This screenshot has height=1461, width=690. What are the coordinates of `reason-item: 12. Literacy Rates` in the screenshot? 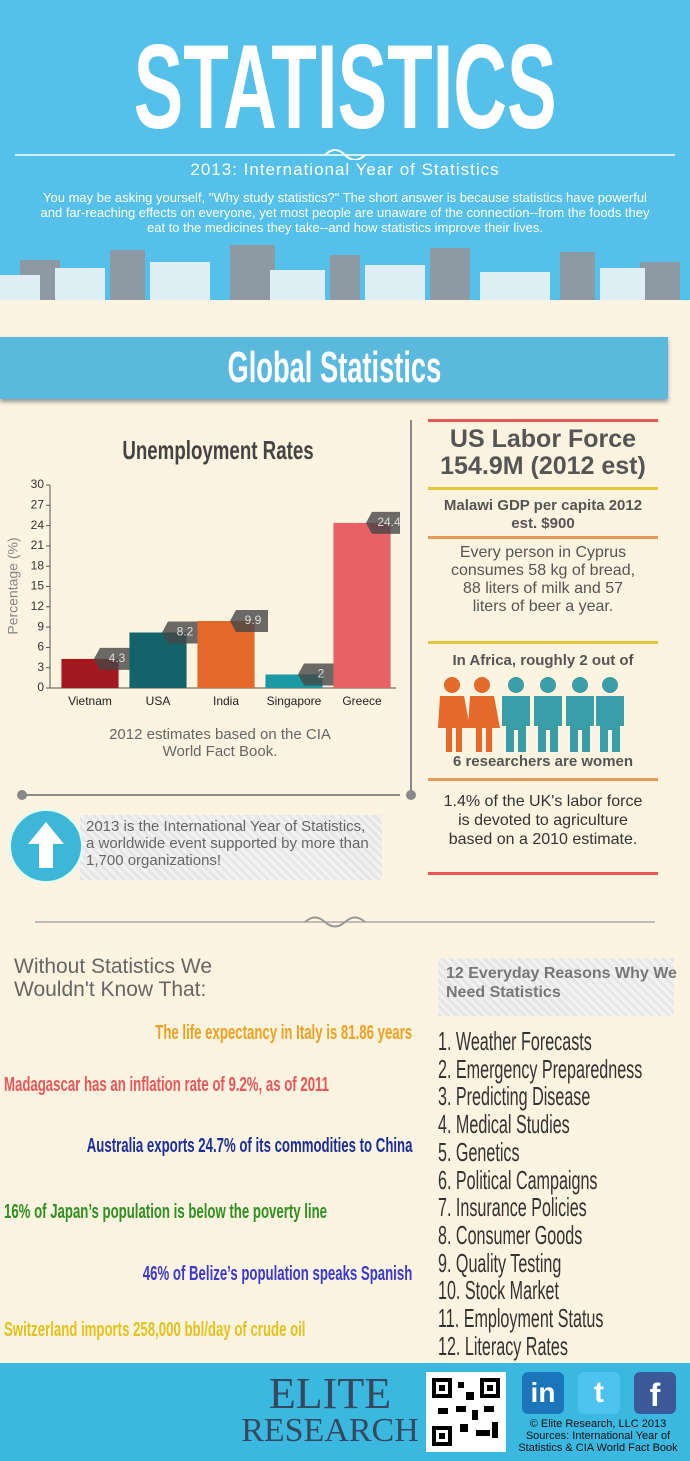 It's located at (503, 1345).